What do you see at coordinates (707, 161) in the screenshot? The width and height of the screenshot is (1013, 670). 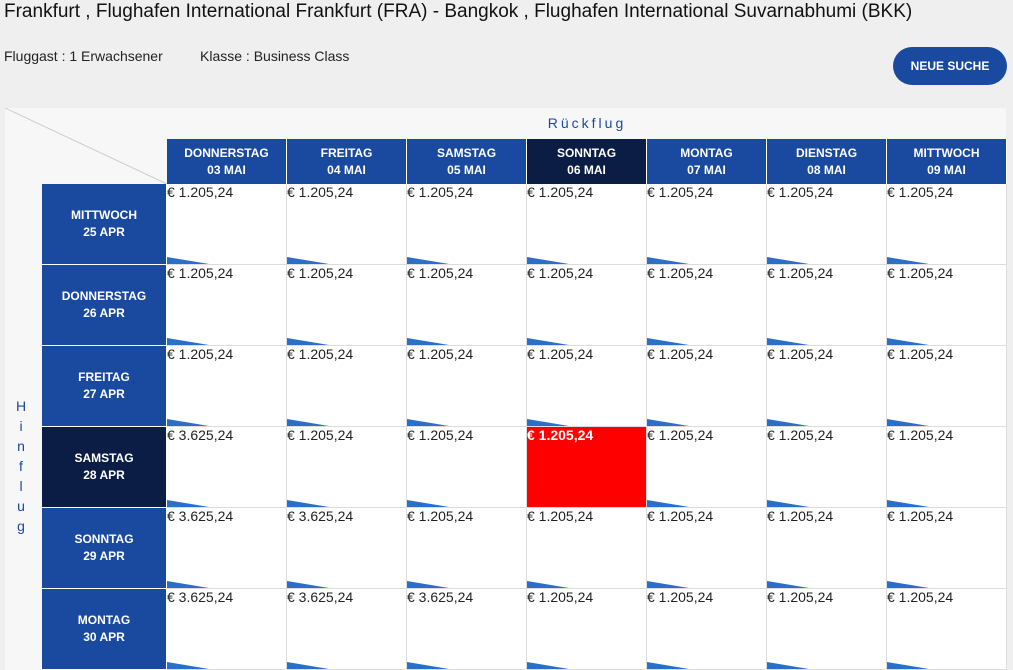 I see `column-header: MONTAG 07 MAI` at bounding box center [707, 161].